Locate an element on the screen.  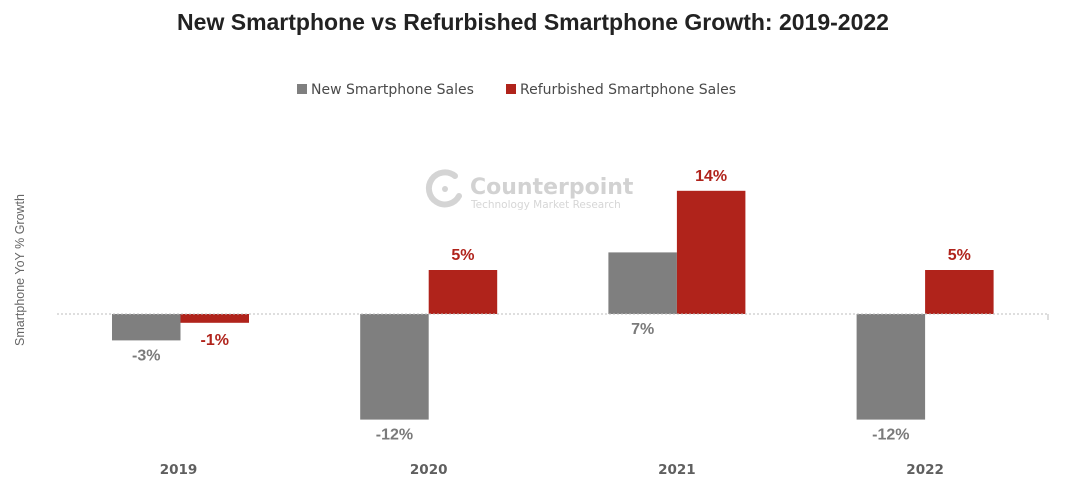
data-label-new-2021: 7% is located at coordinates (642, 329).